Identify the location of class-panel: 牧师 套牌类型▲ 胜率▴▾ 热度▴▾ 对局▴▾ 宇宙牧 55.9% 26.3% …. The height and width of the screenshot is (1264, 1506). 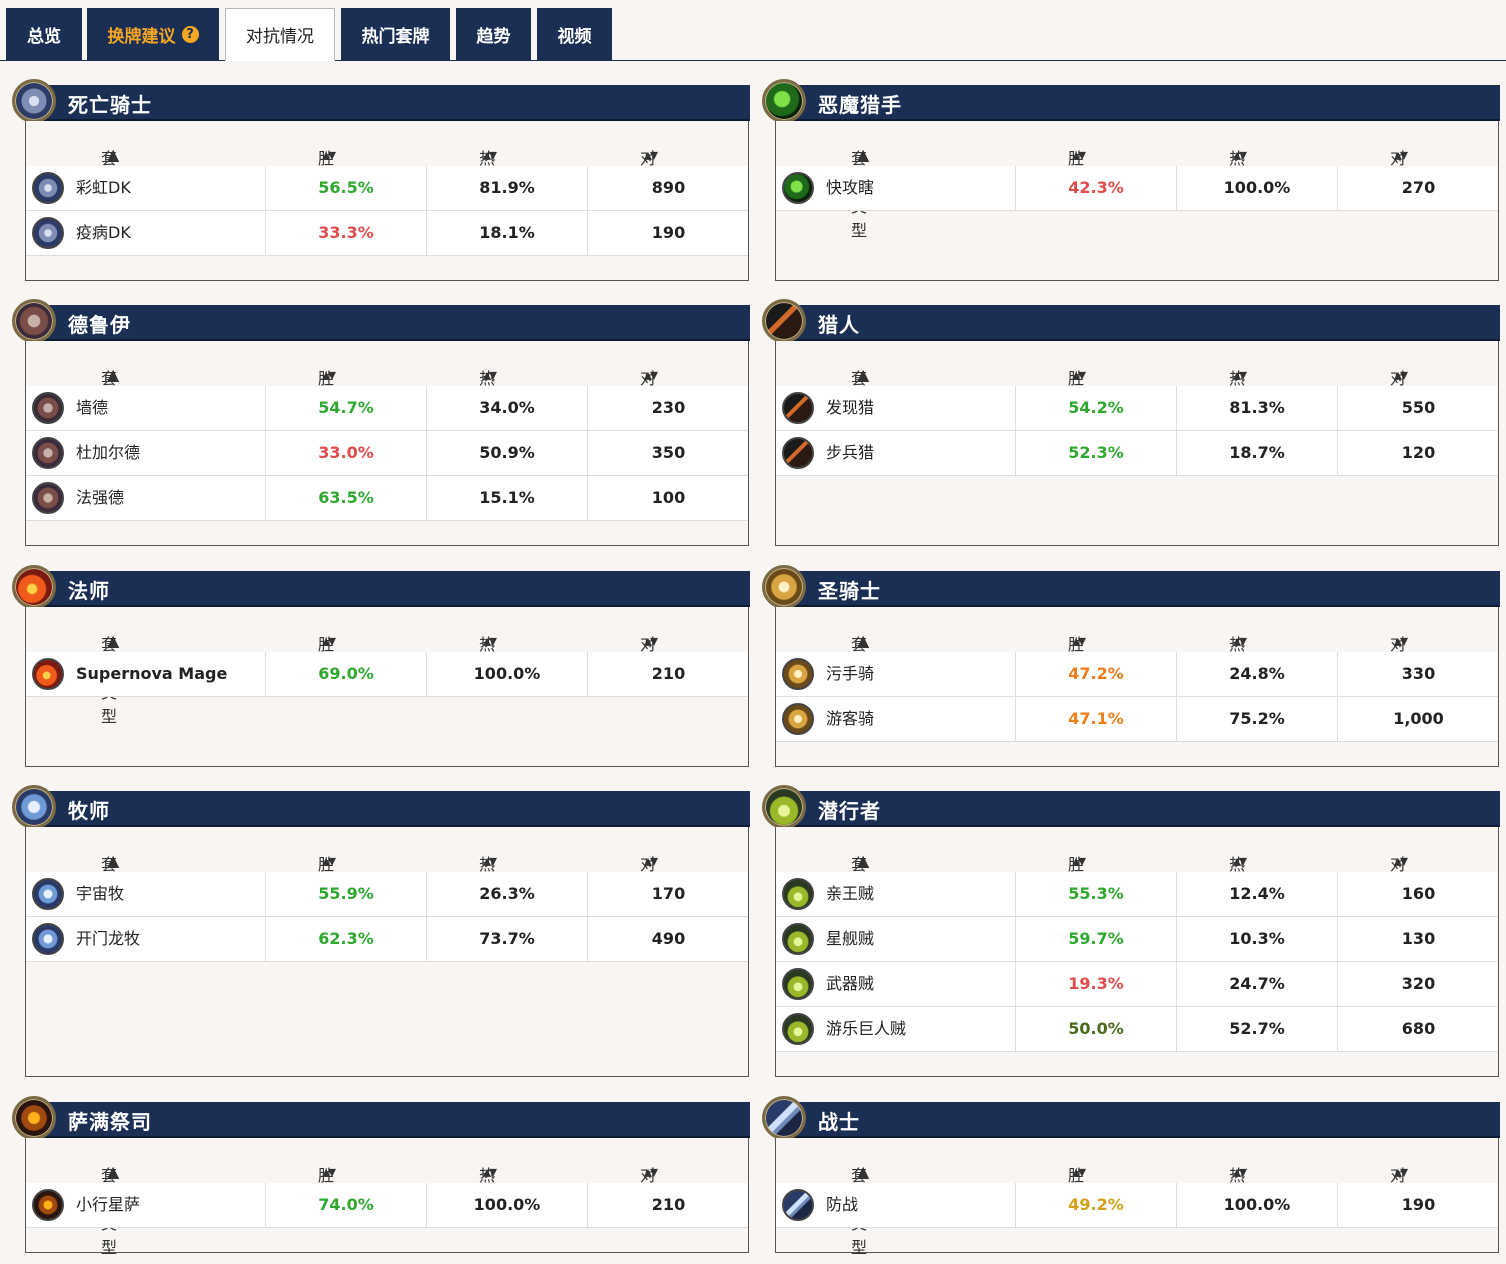
(381, 931).